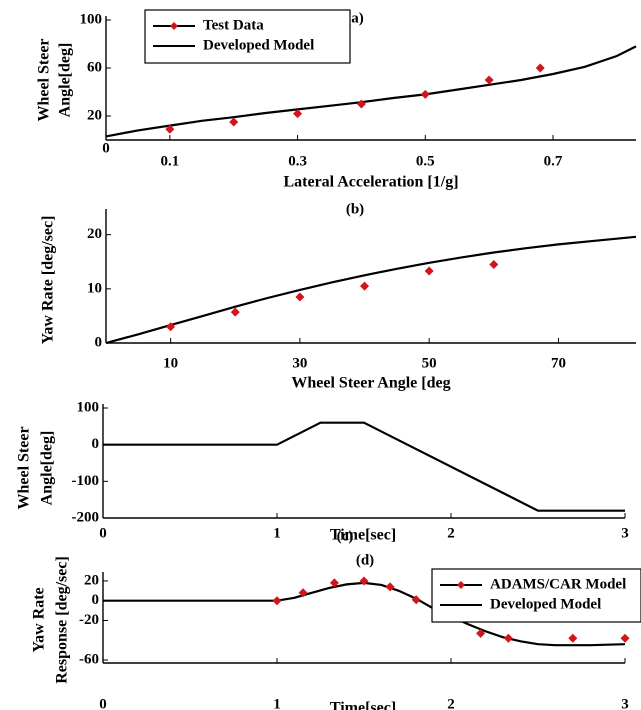 The width and height of the screenshot is (641, 710). What do you see at coordinates (86, 517) in the screenshot?
I see `y-tick-label: -200` at bounding box center [86, 517].